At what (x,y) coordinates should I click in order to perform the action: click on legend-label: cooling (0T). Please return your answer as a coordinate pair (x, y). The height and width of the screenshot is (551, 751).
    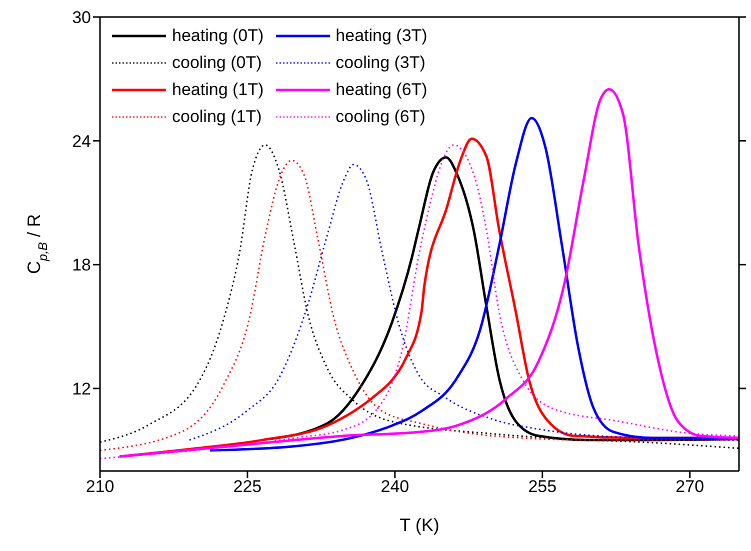
    Looking at the image, I should click on (217, 62).